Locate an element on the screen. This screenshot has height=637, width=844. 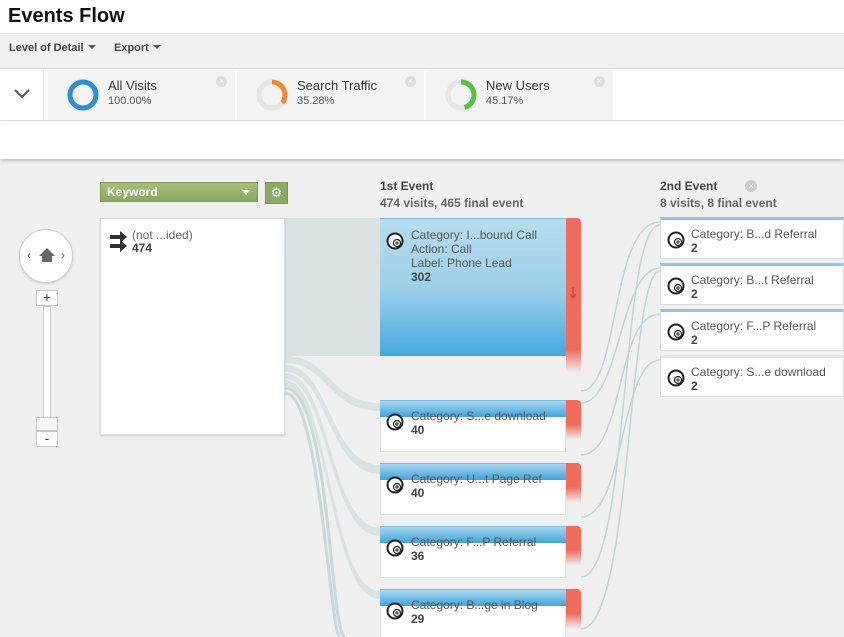
level-of-detail-button: Level of Detail is located at coordinates (52, 48).